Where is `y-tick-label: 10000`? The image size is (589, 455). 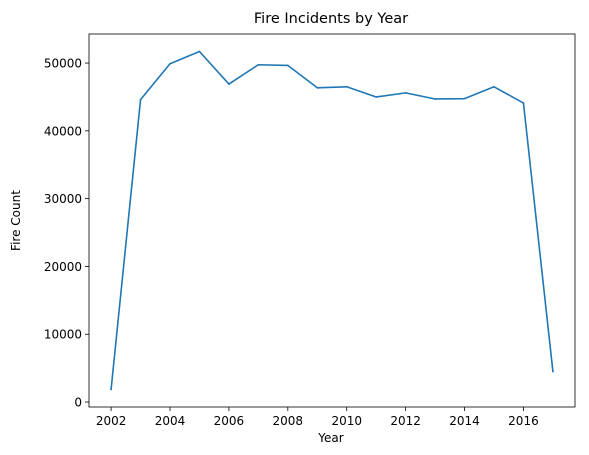
y-tick-label: 10000 is located at coordinates (63, 335).